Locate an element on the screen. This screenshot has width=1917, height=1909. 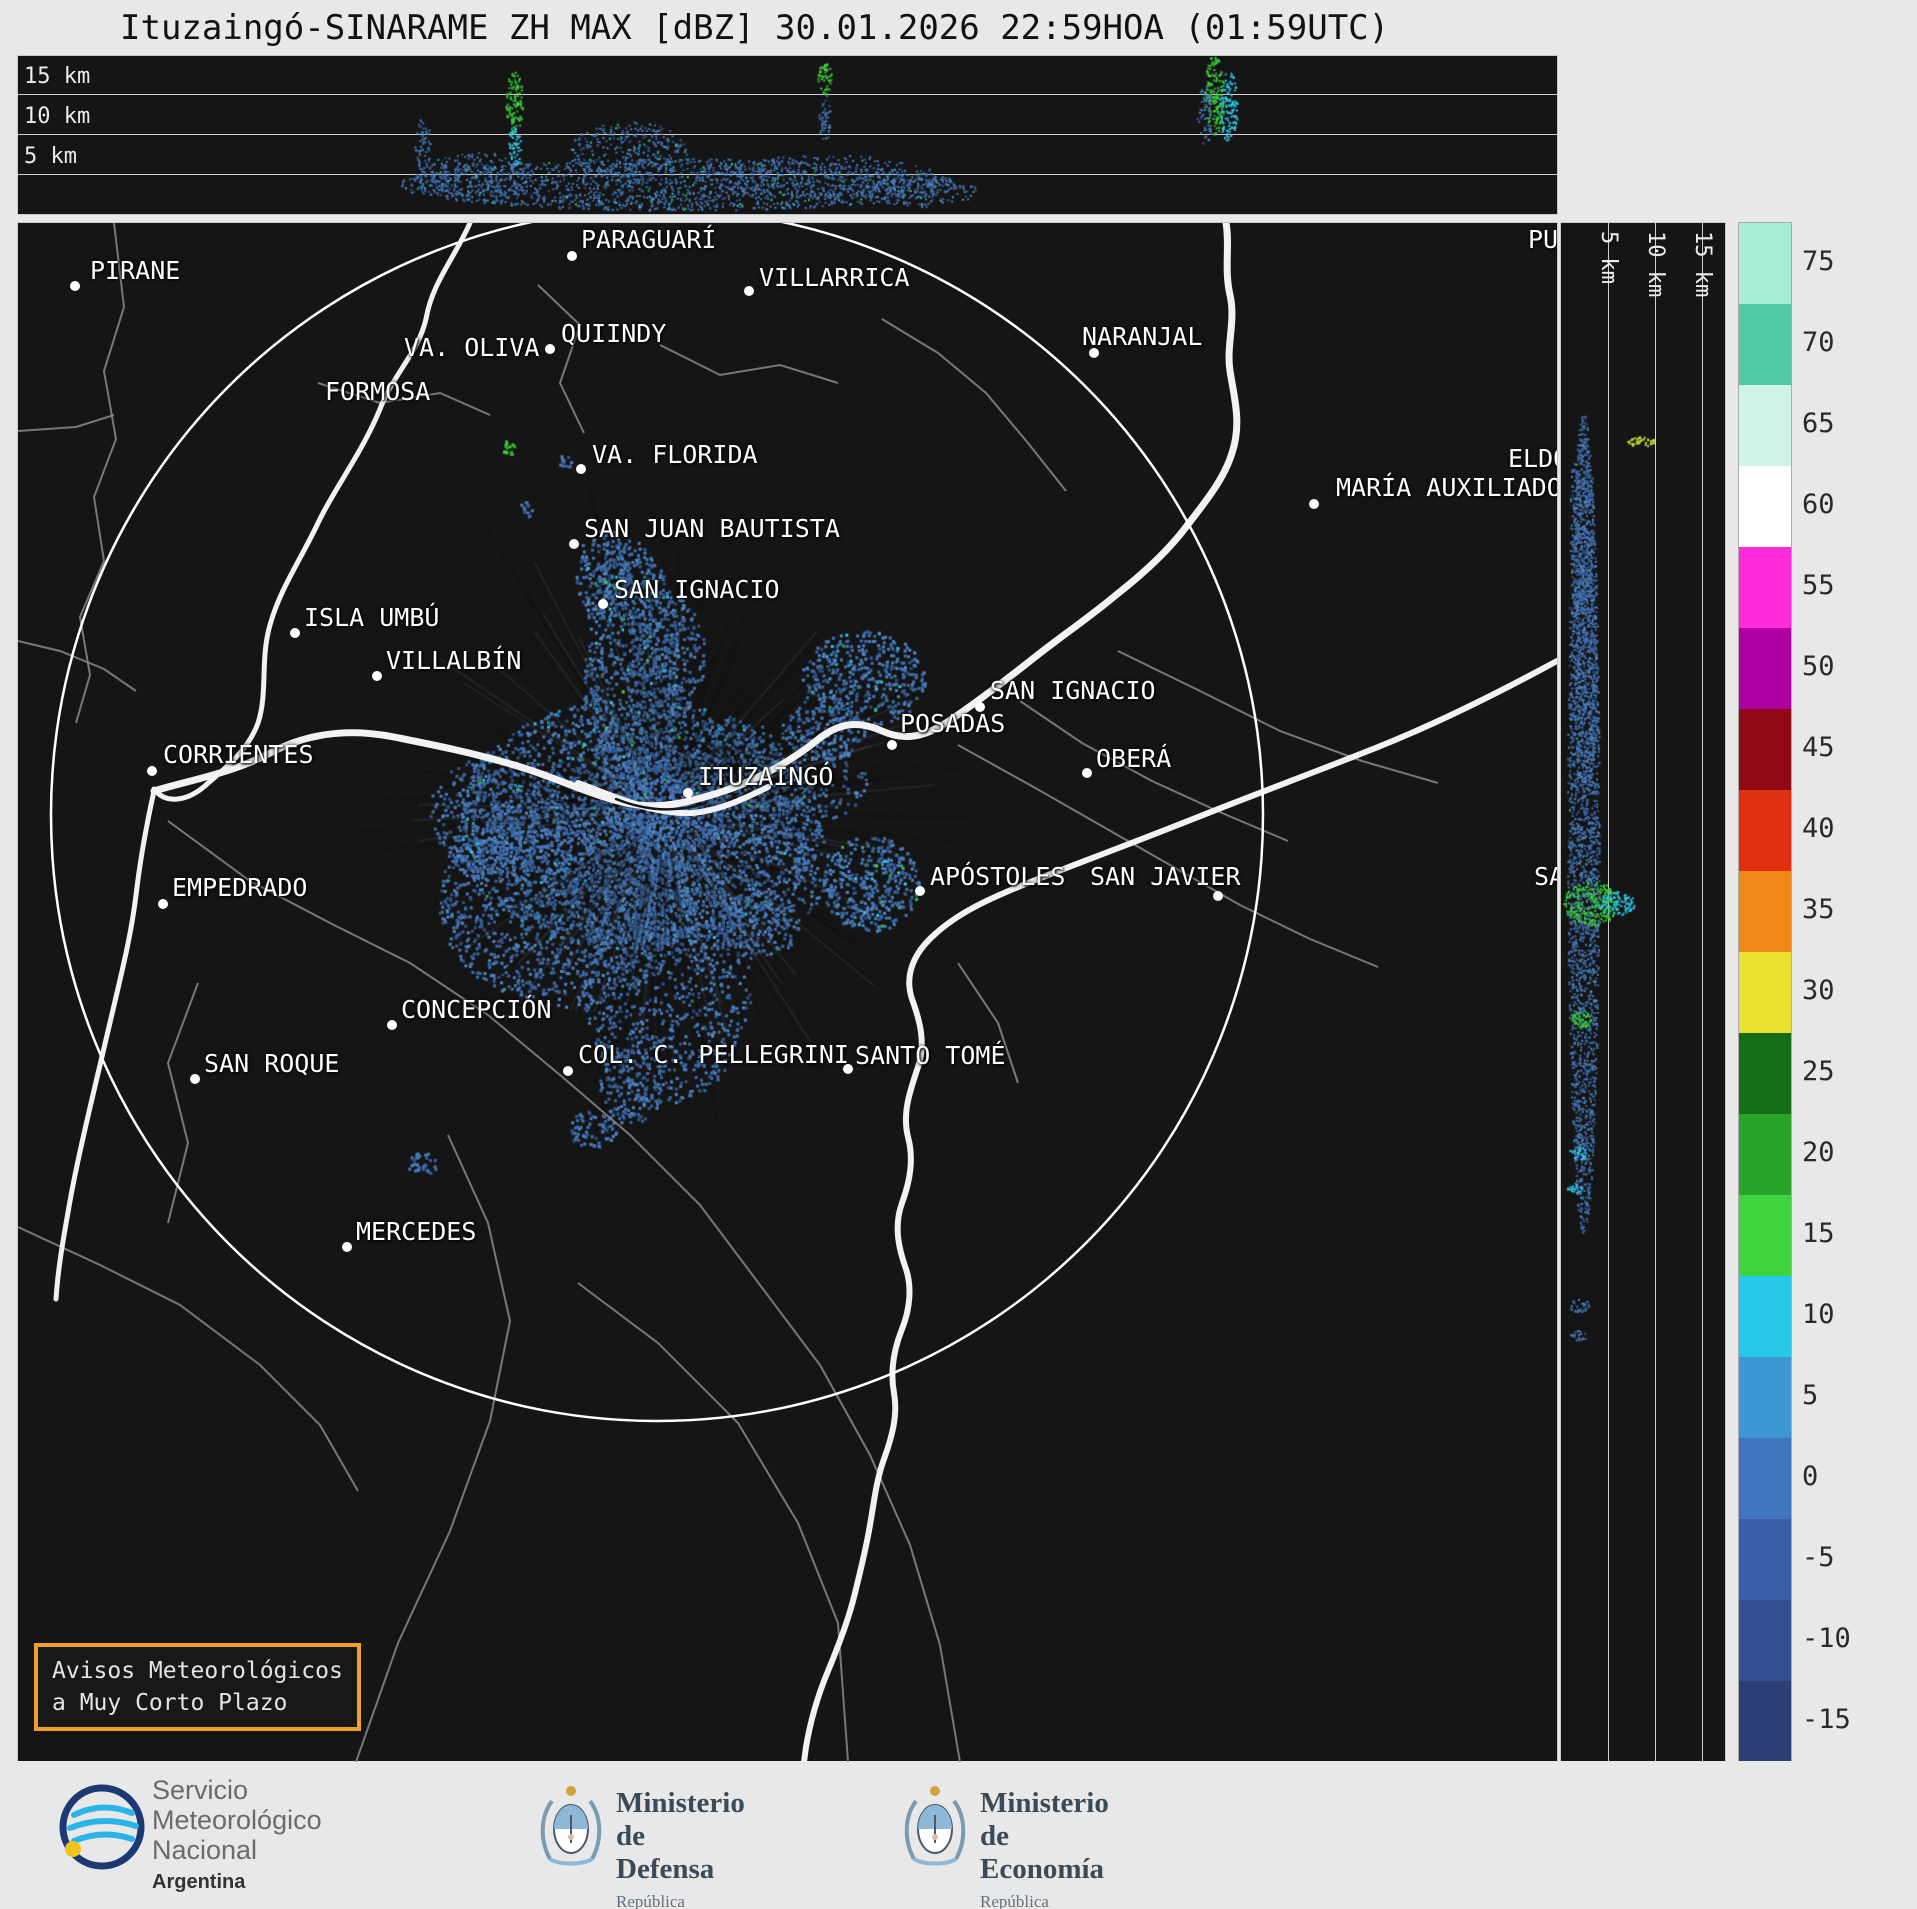
top-cross-section-panel: 15 km 10 km 5 km is located at coordinates (787, 135).